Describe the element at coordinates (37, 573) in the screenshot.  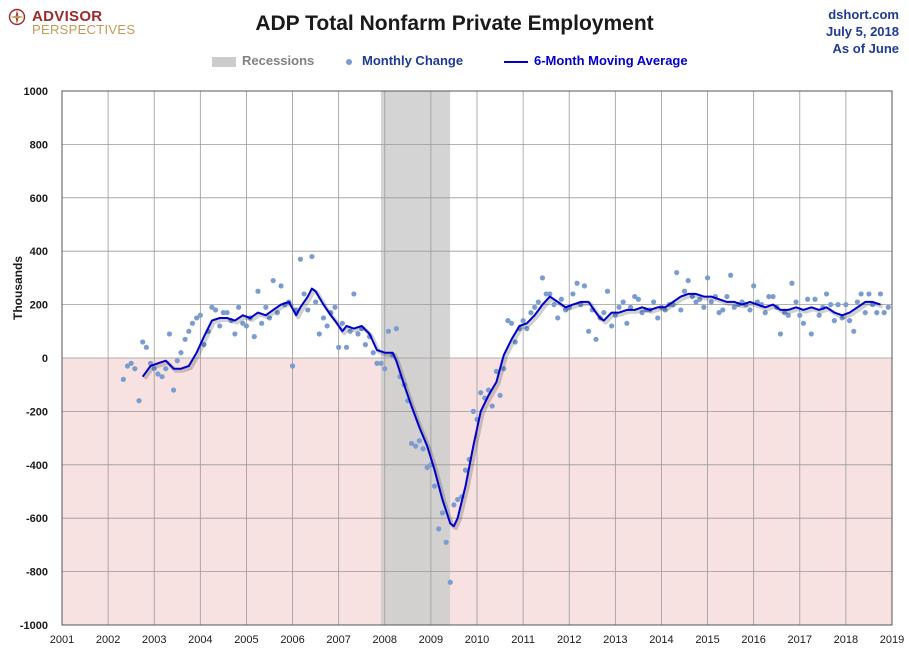
I see `y-tick-label: -800` at that location.